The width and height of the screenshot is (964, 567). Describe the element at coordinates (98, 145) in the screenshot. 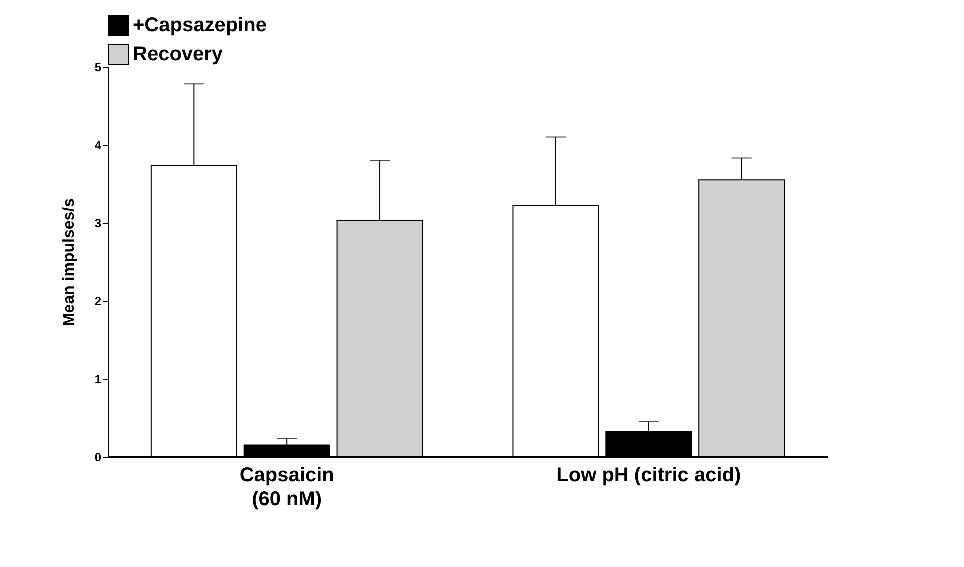

I see `y-tick-label: 4` at that location.